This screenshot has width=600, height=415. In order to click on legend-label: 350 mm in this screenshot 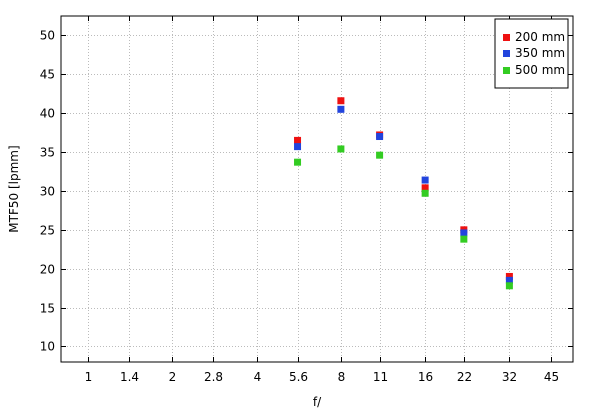, I will do `click(540, 53)`.